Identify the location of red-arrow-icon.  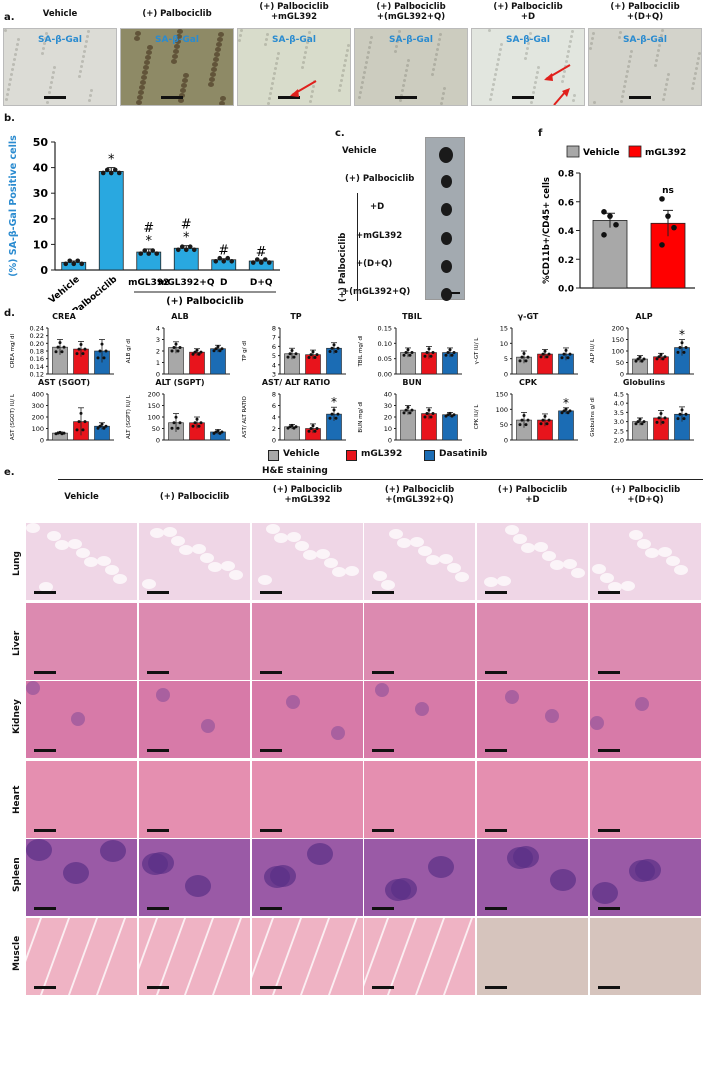
(303, 88).